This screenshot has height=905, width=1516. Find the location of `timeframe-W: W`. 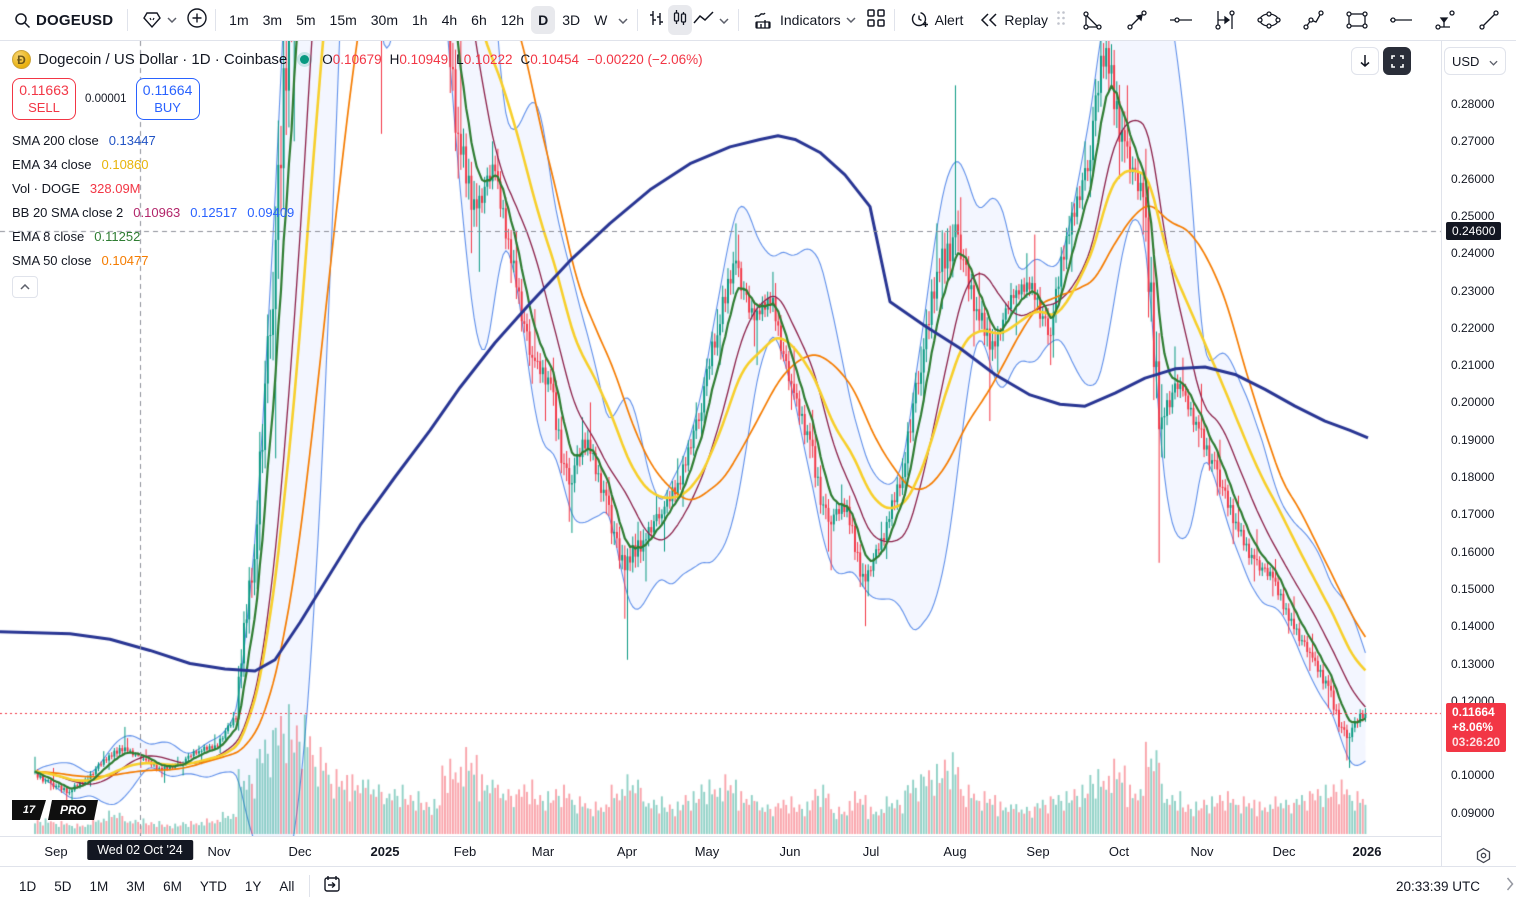

timeframe-W: W is located at coordinates (601, 20).